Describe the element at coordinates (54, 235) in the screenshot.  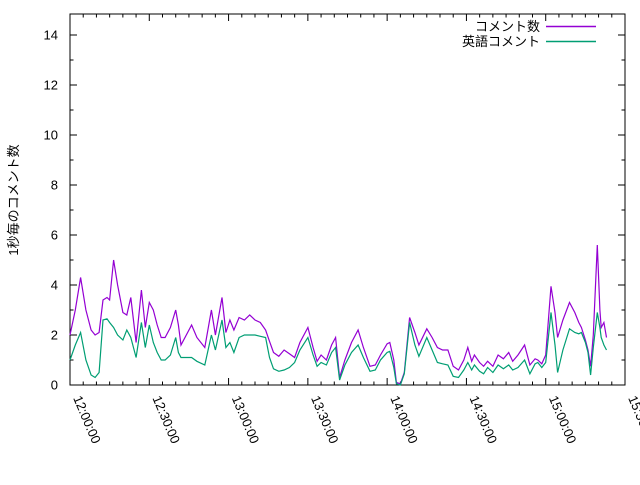
I see `y-tick-label: 6` at that location.